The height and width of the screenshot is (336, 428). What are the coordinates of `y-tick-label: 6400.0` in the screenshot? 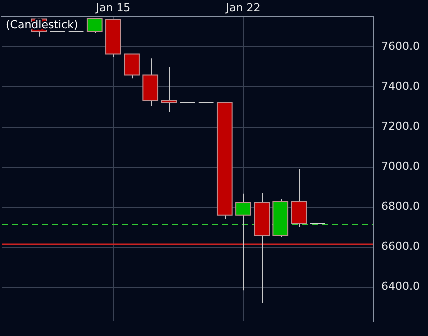 It's located at (401, 287).